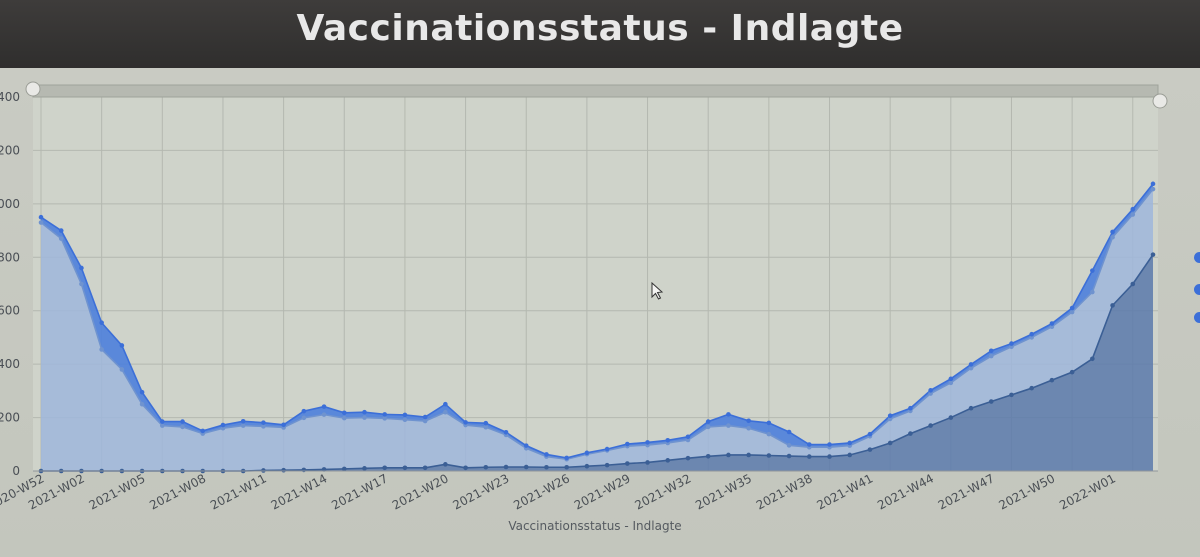  I want to click on chart-title: Vaccinationsstatus - Indlagte, so click(600, 28).